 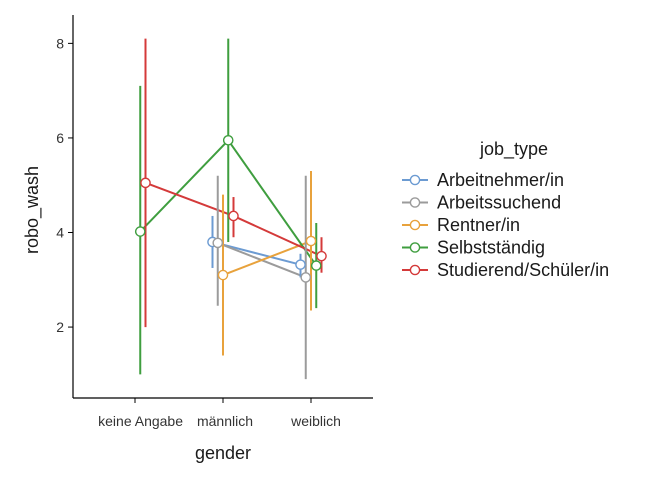 What do you see at coordinates (64, 185) in the screenshot?
I see `y-ticks: 2 4 6 8` at bounding box center [64, 185].